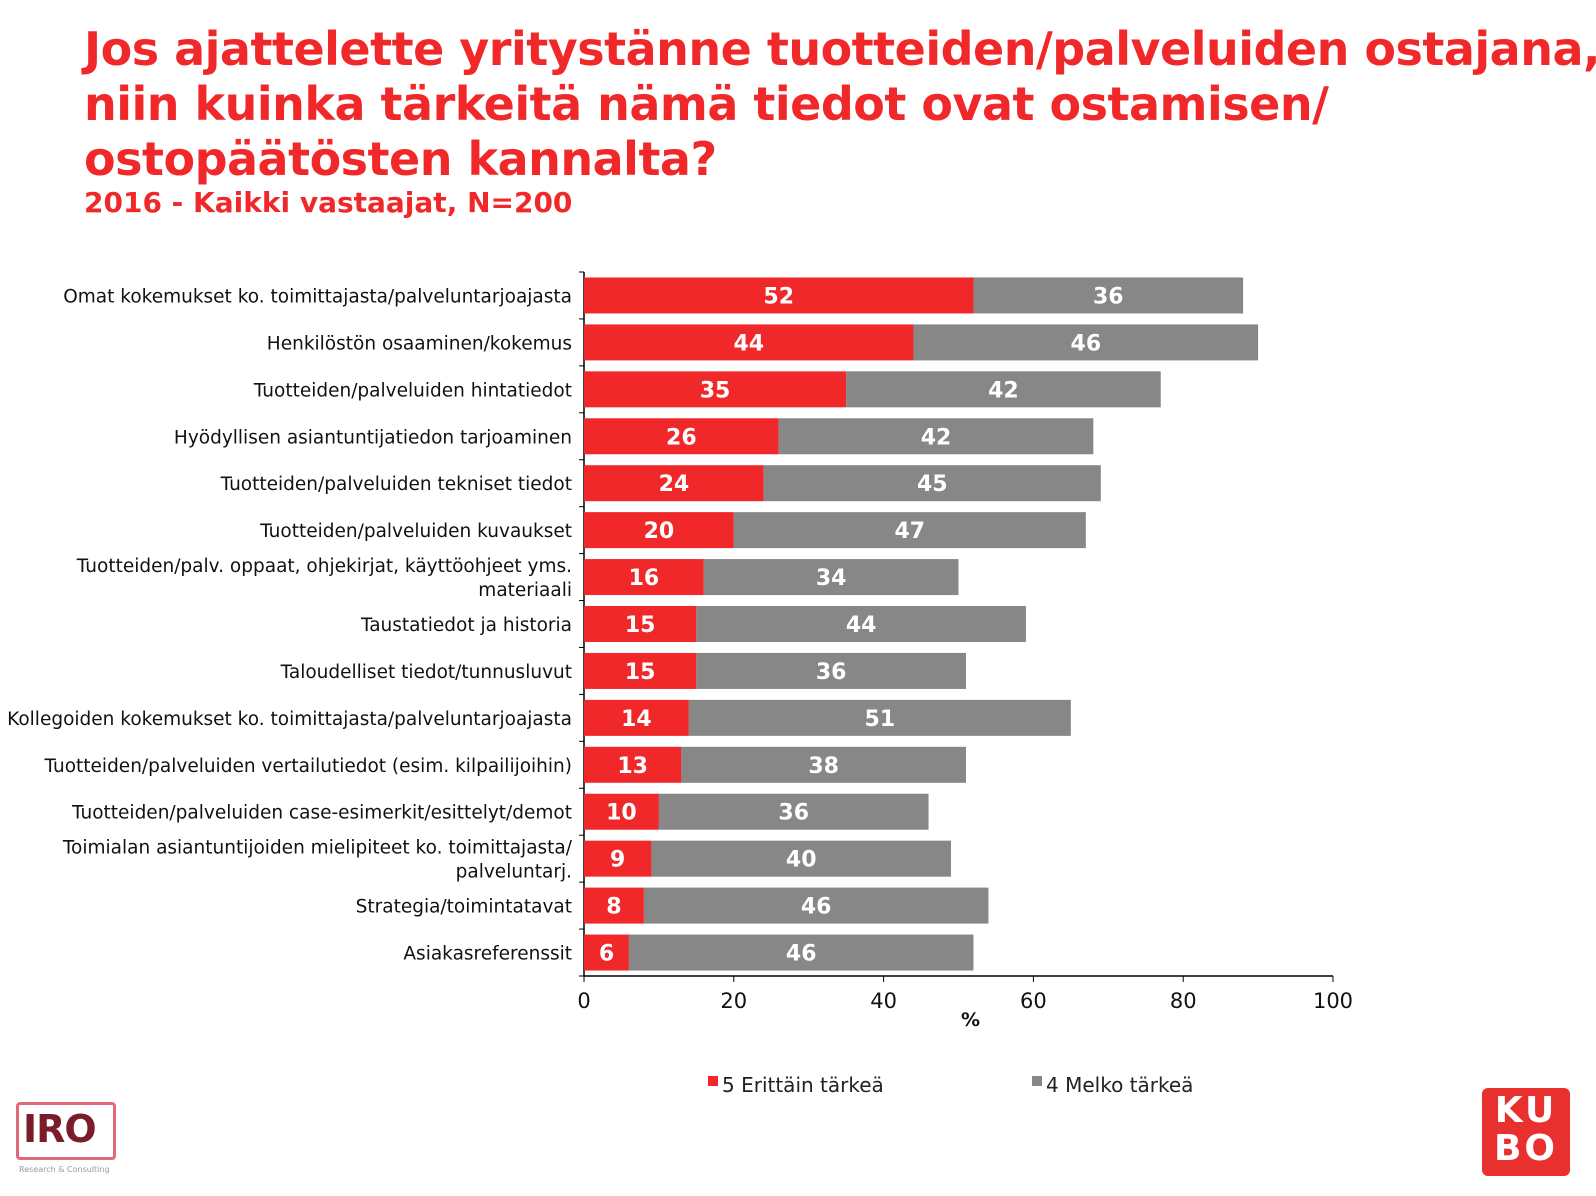 This screenshot has width=1596, height=1196. What do you see at coordinates (426, 672) in the screenshot?
I see `category-label: Taloudelliset tiedot/tunnusluvut` at bounding box center [426, 672].